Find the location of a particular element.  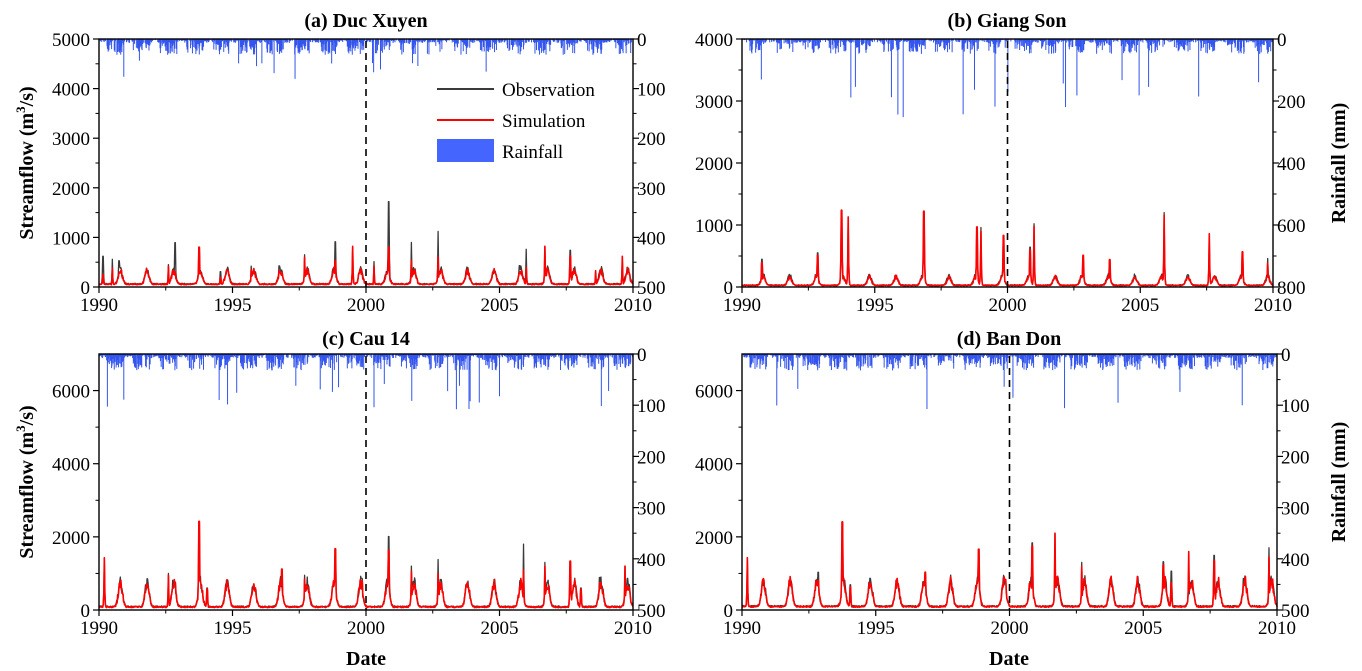

panel-d-y2tick-label: 400 is located at coordinates (1295, 560).